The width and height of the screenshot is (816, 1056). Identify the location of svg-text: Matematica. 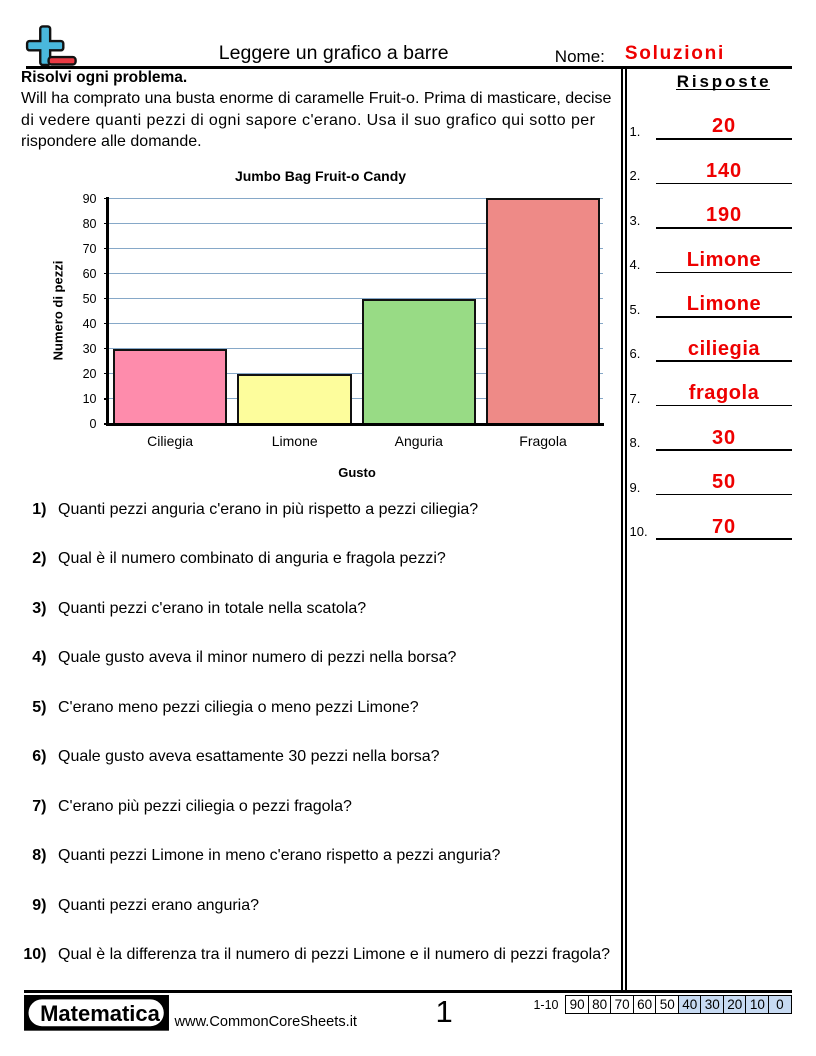
(100, 1013).